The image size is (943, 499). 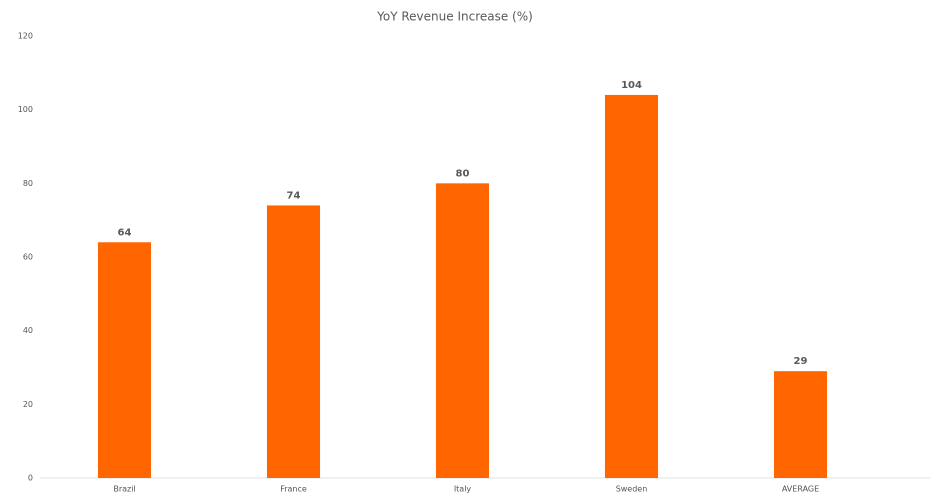 I want to click on y-tick-label: 80, so click(x=28, y=183).